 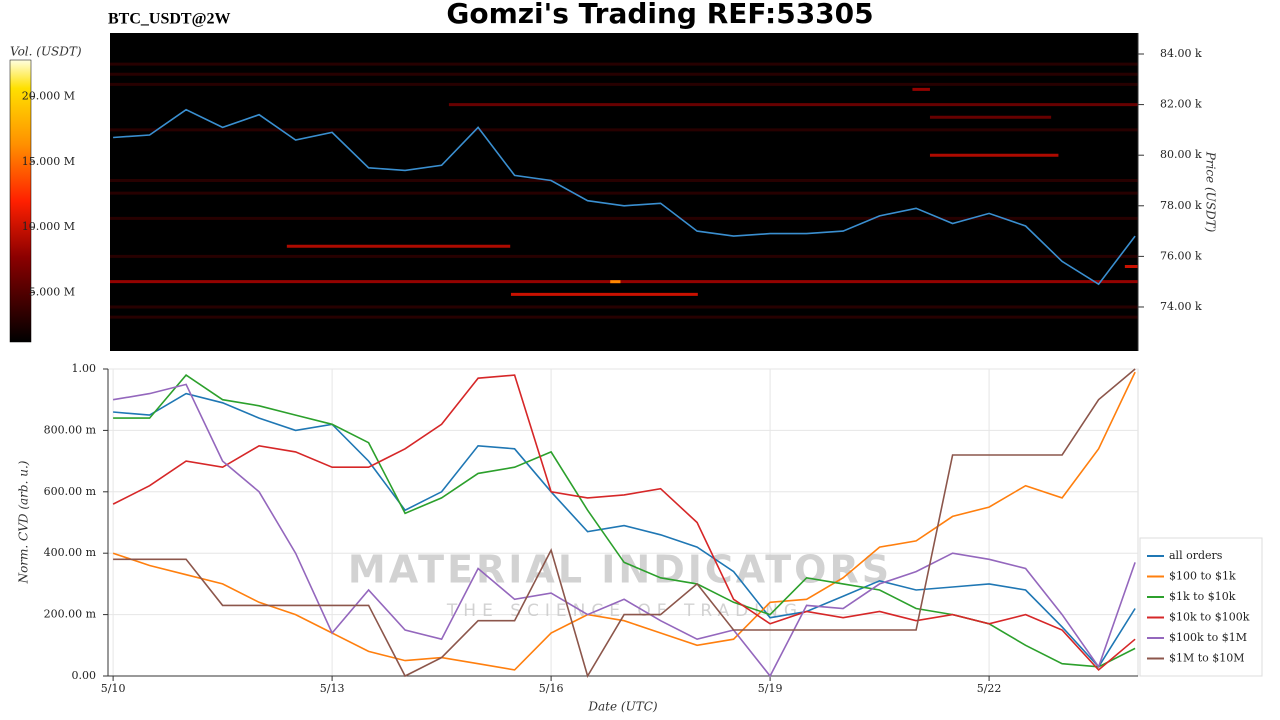 I want to click on legend-label: $1k to $10k, so click(x=1202, y=596).